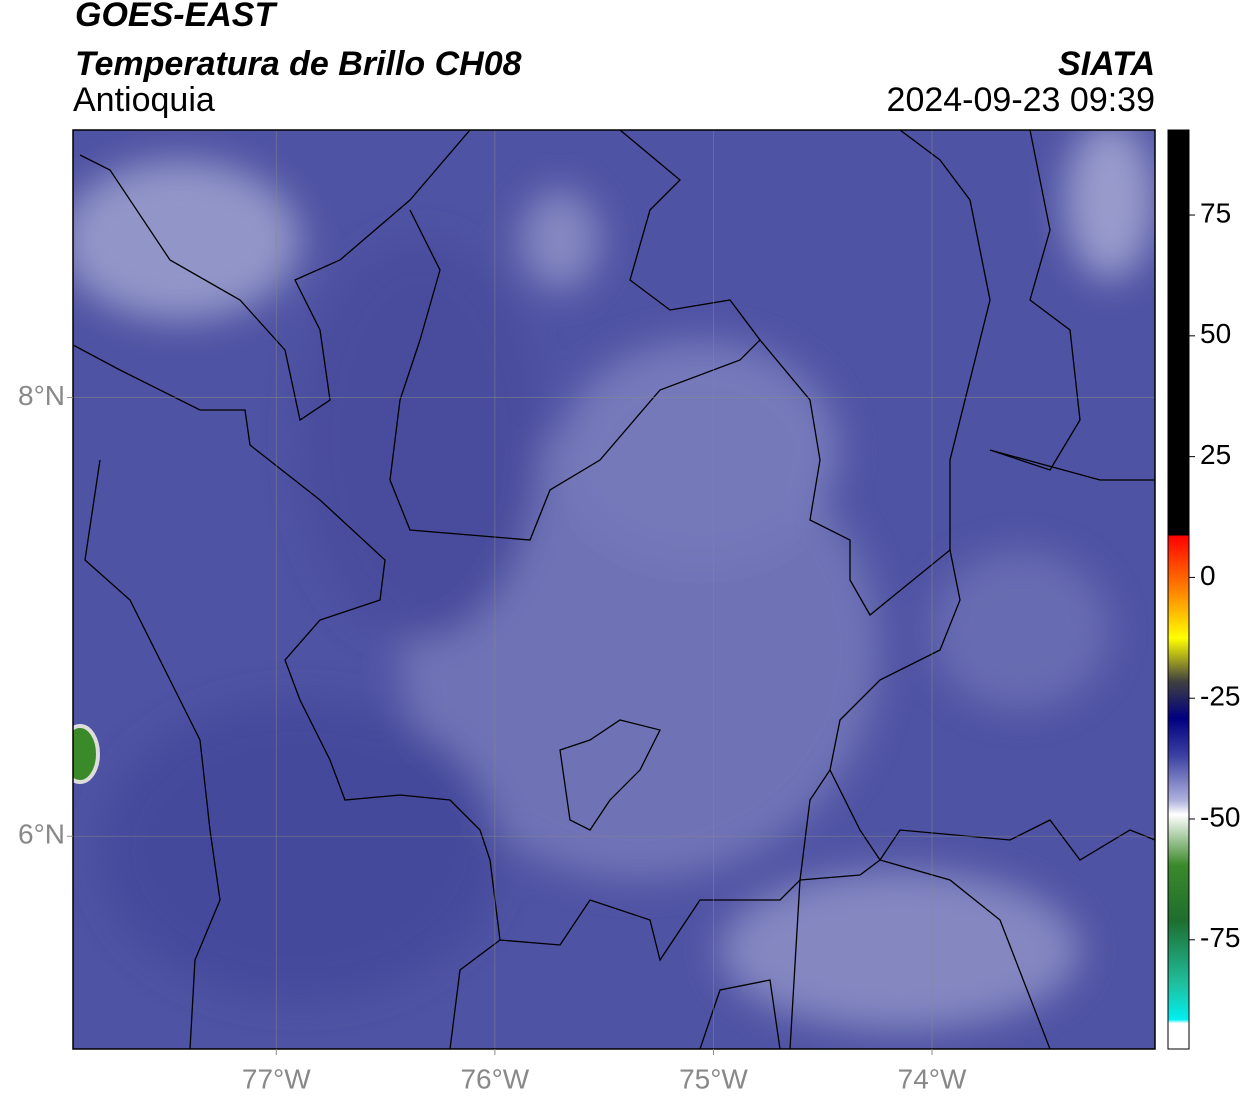 This screenshot has height=1104, width=1252. I want to click on colorbar, so click(1178, 589).